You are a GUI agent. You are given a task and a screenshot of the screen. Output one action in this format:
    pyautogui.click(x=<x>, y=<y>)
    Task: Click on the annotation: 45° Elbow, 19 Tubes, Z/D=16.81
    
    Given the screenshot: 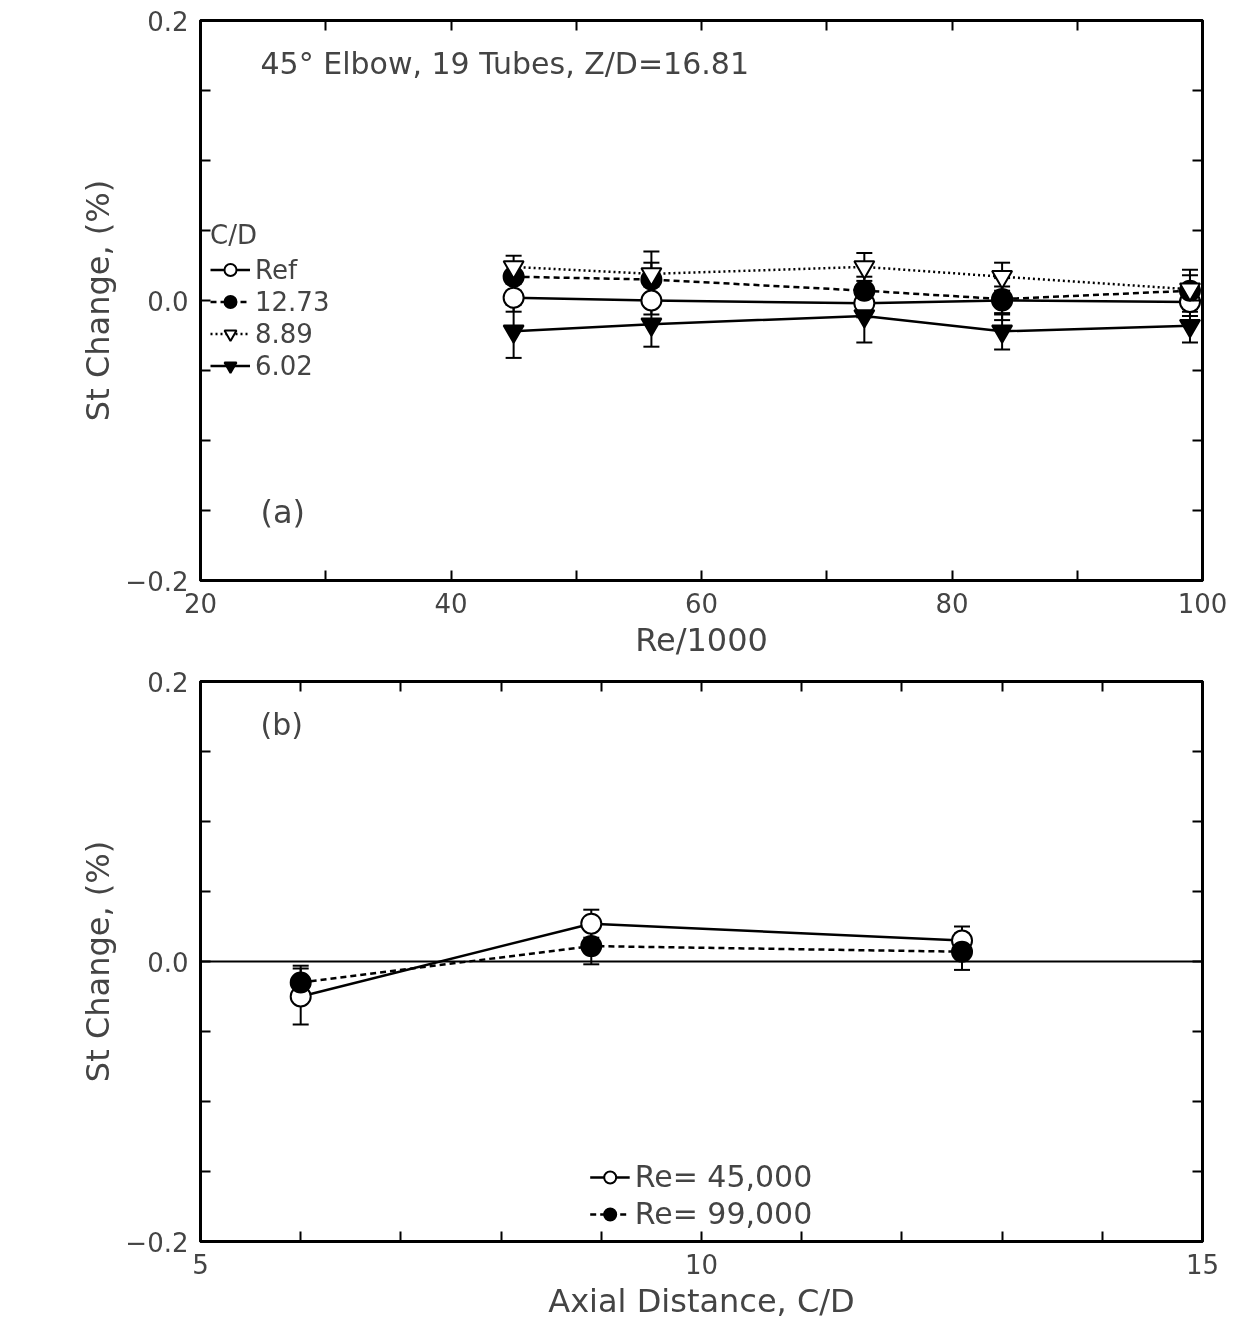 What is the action you would take?
    pyautogui.click(x=504, y=63)
    